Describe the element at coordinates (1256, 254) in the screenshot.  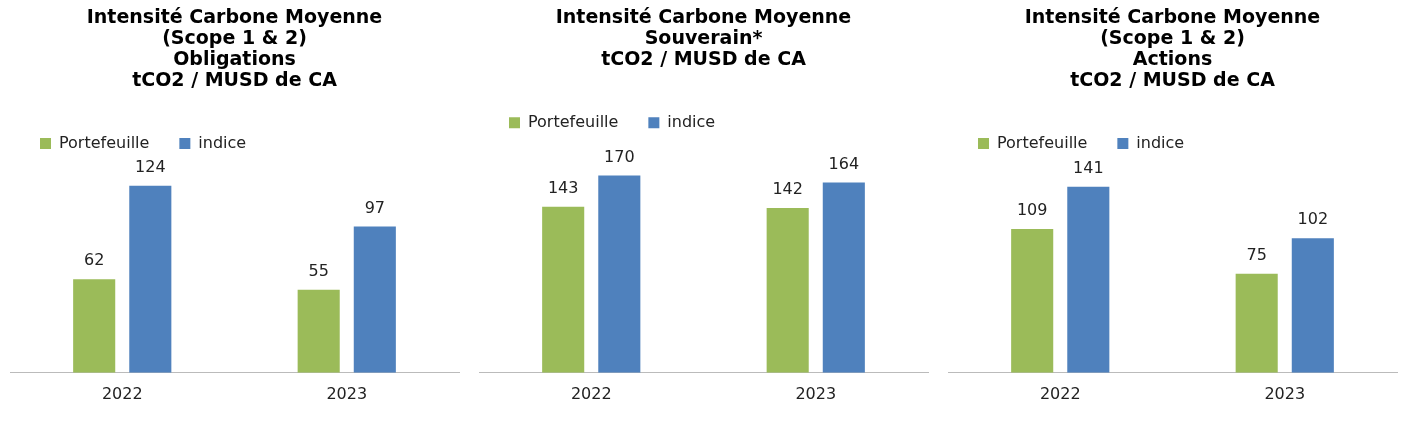
I see `data-label: 75` at that location.